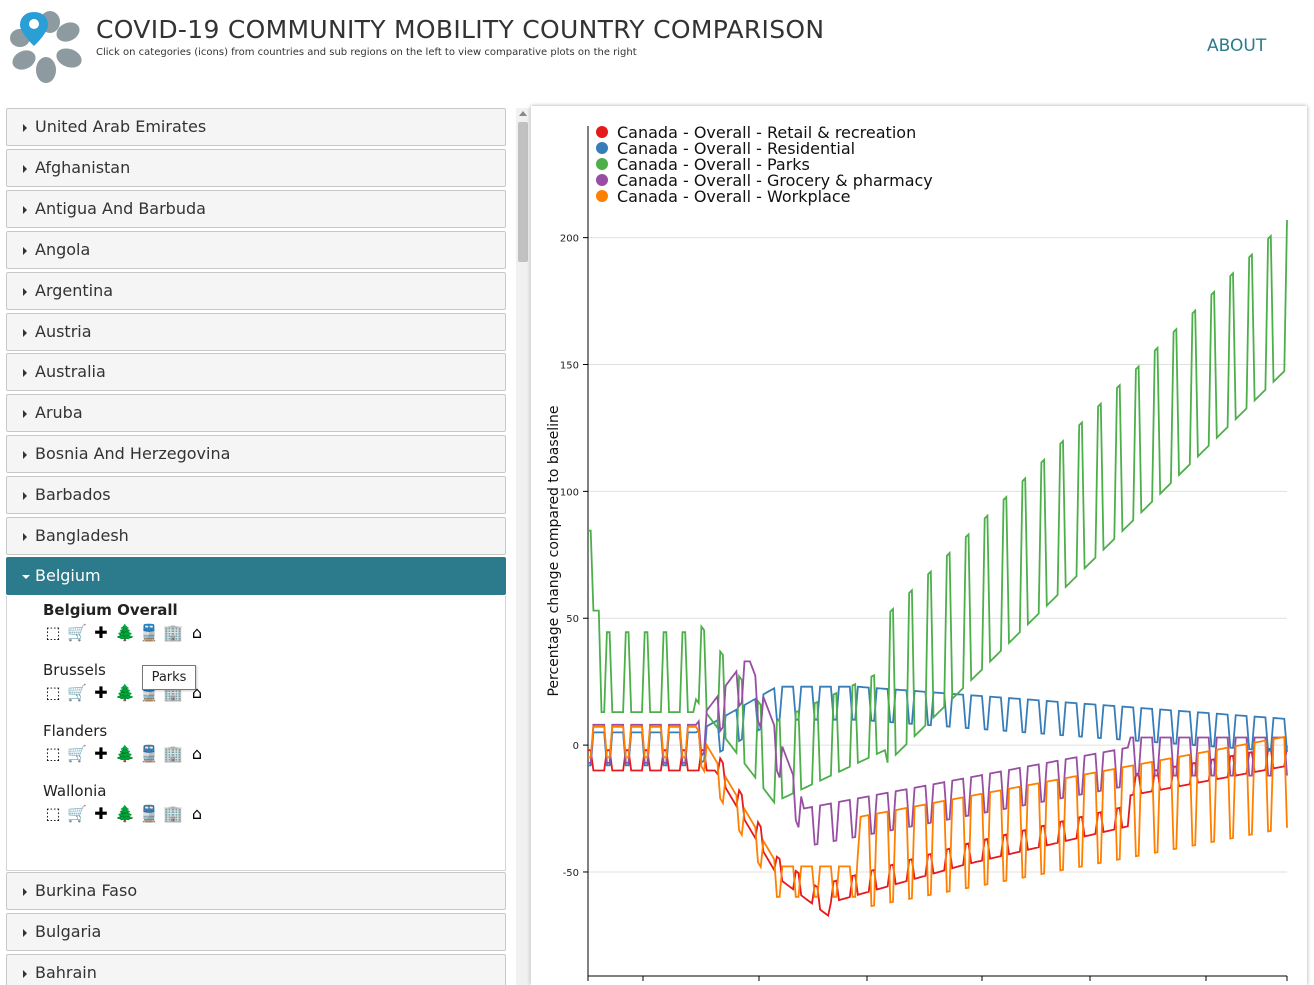 This screenshot has height=985, width=1314. Describe the element at coordinates (63, 331) in the screenshot. I see `country-label: Austria` at that location.